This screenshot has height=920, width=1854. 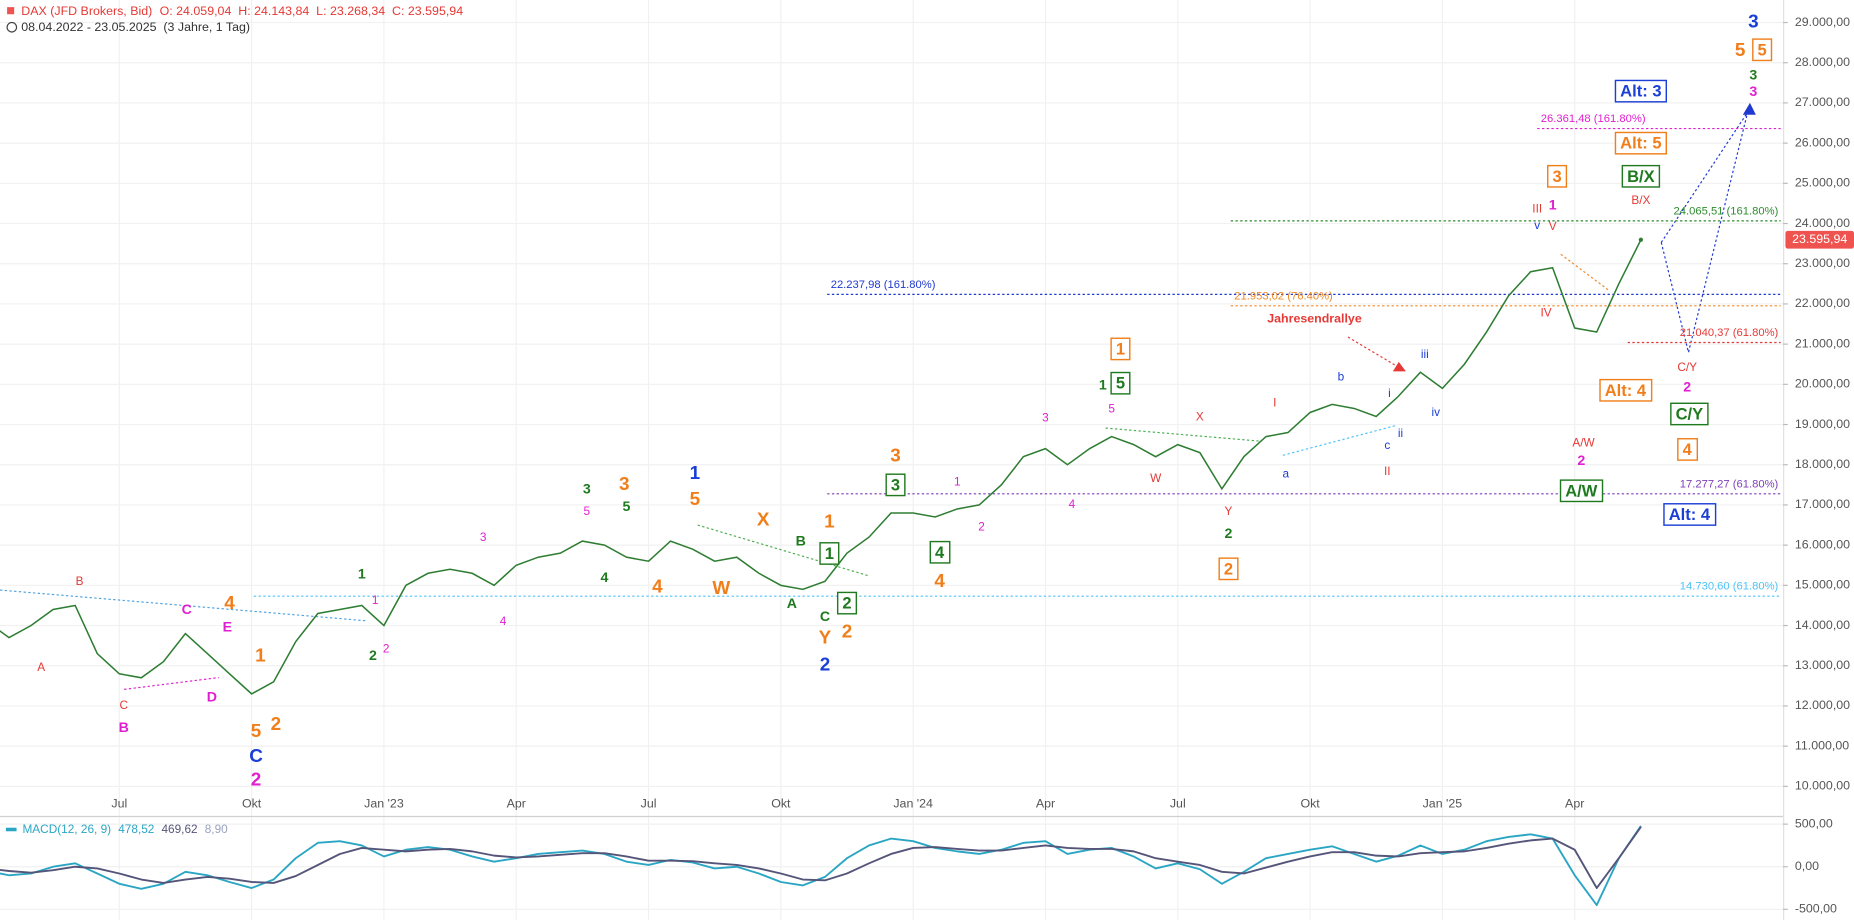 What do you see at coordinates (1274, 402) in the screenshot?
I see `wave-label: I` at bounding box center [1274, 402].